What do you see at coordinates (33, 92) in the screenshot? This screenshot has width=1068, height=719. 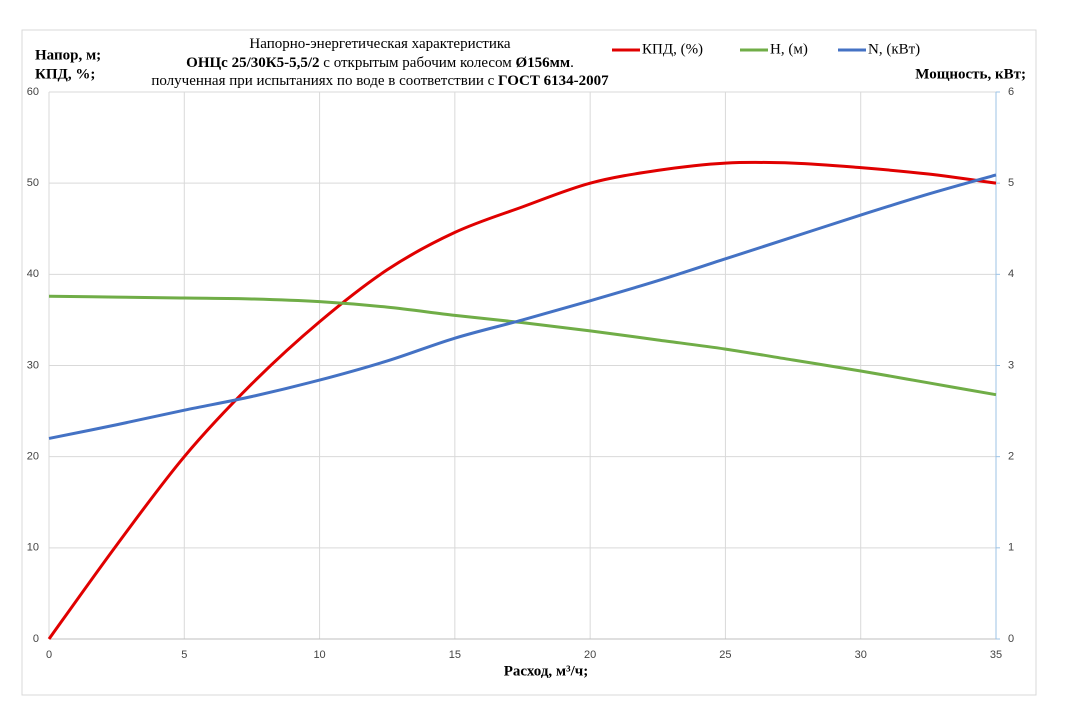 I see `y-tick-label: 60` at bounding box center [33, 92].